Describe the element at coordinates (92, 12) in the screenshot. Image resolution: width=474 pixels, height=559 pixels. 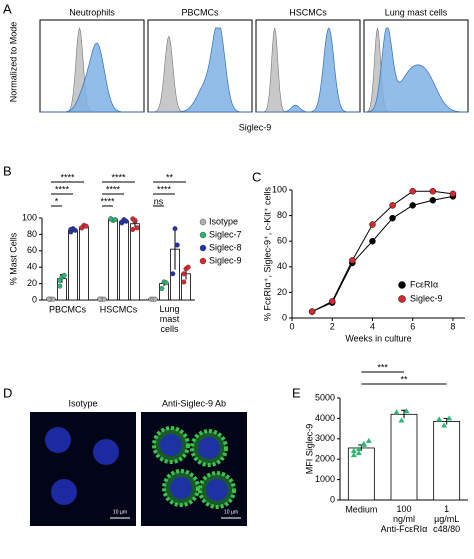
I see `histogram-title: Neutrophils` at that location.